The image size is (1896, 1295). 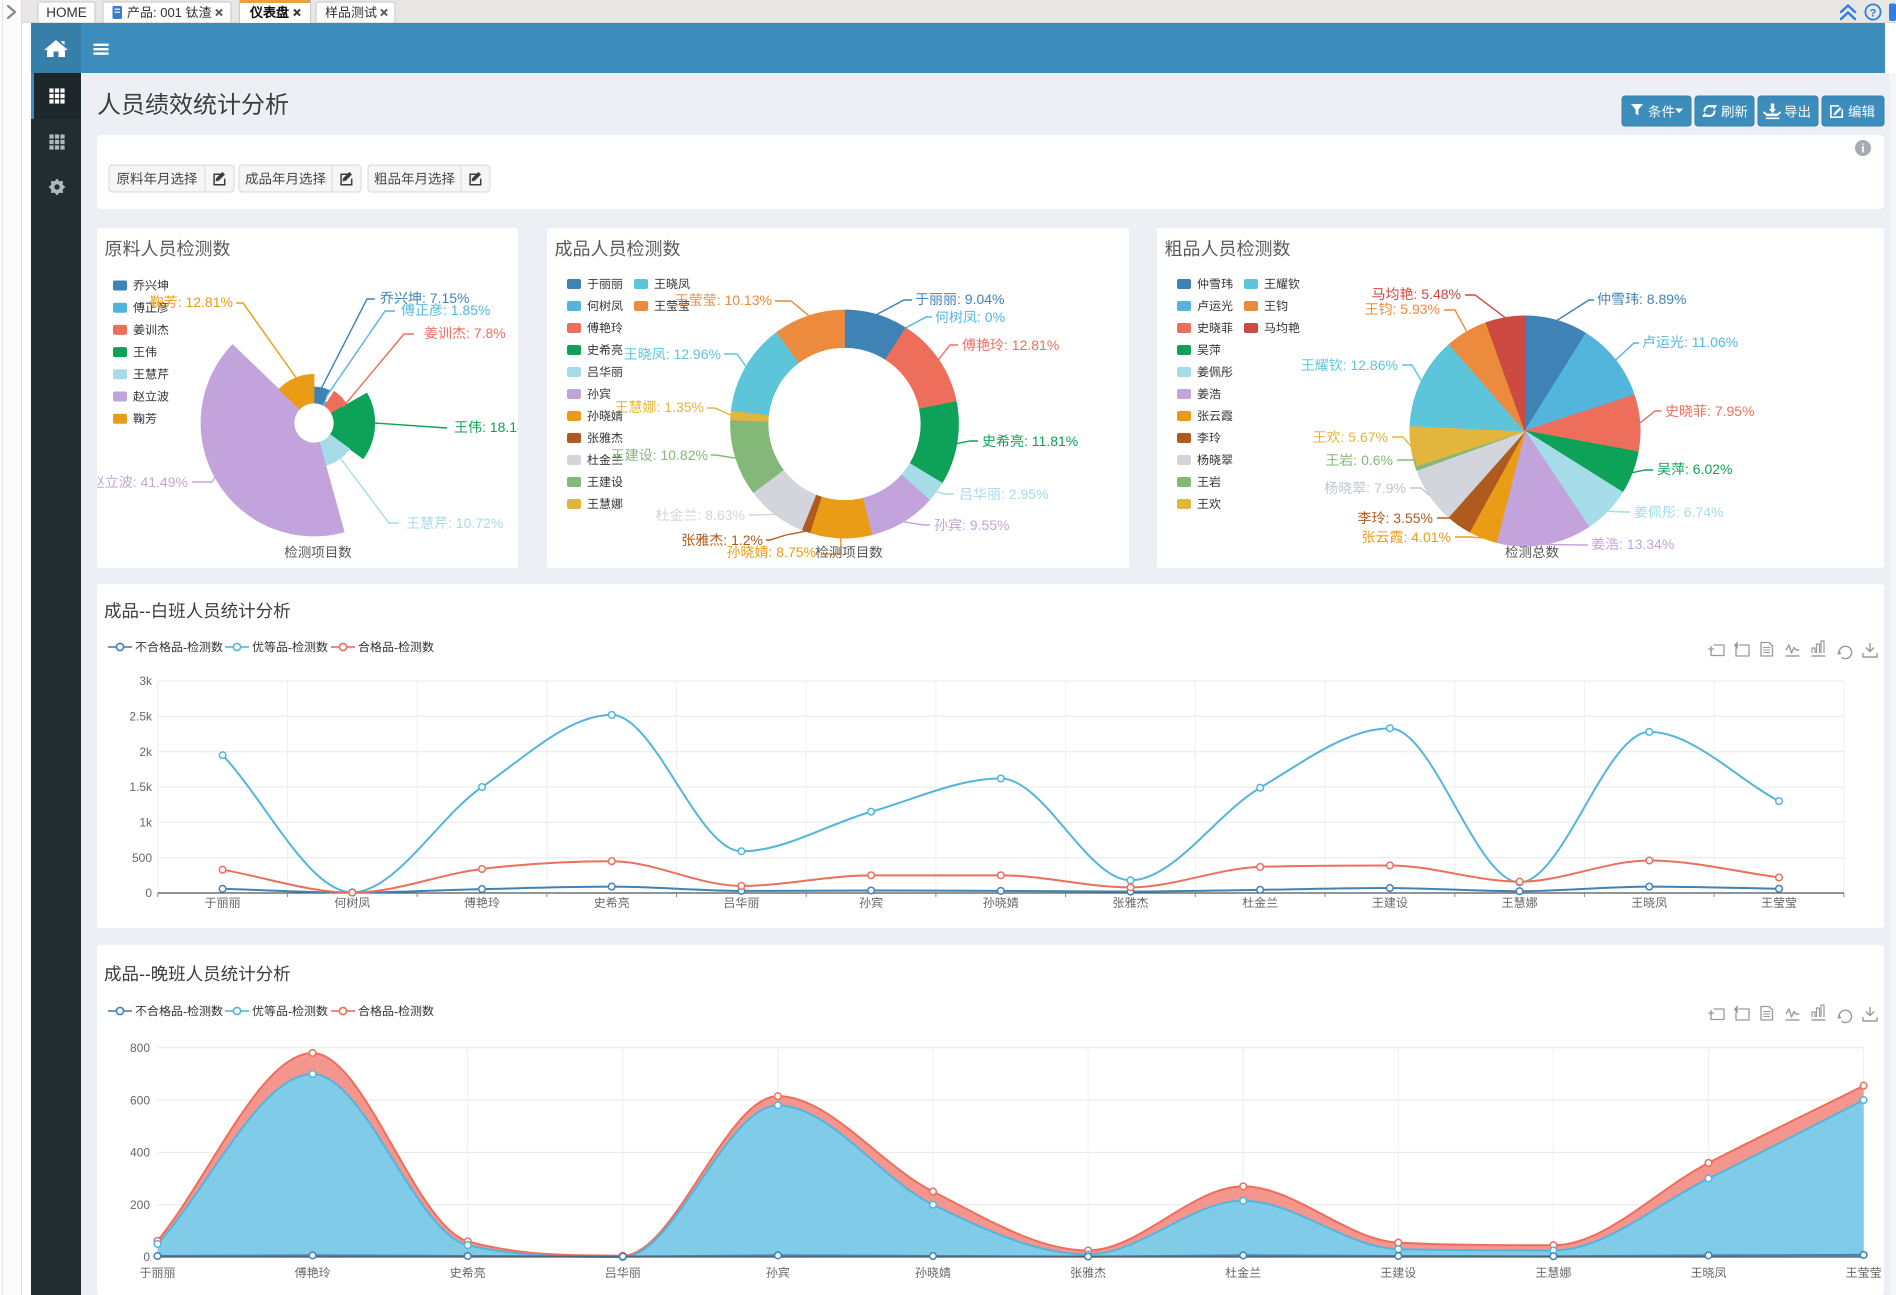 What do you see at coordinates (1373, 460) in the screenshot?
I see `svg-text:: 0.6%: : 0.6%` at bounding box center [1373, 460].